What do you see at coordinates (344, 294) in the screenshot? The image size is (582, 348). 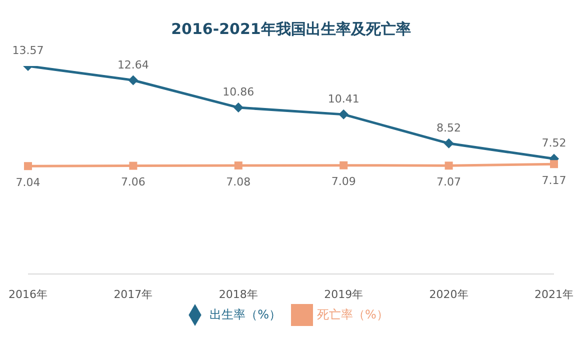 I see `x-tick-label: 2019年` at bounding box center [344, 294].